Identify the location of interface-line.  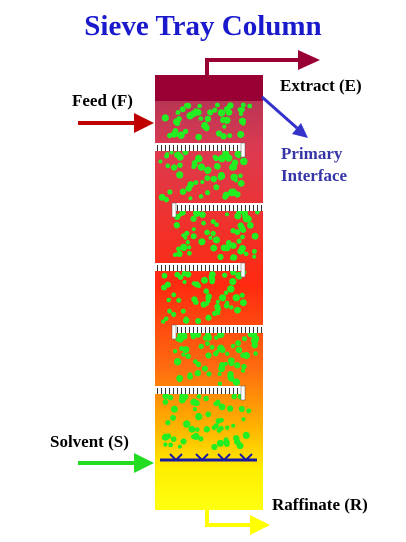
(279, 112).